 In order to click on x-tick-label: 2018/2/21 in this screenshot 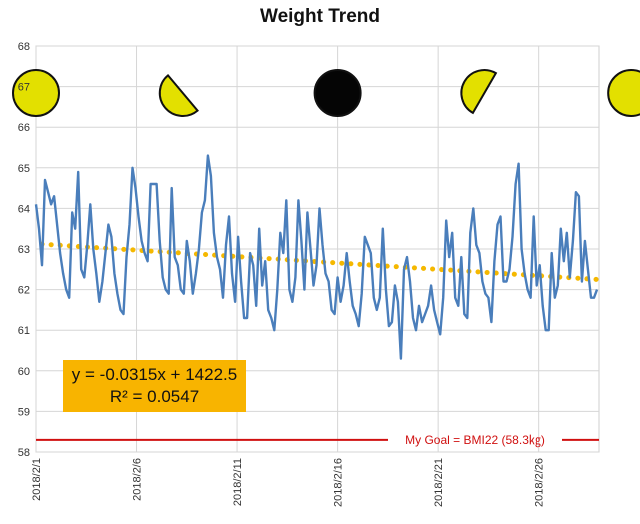, I will do `click(439, 482)`.